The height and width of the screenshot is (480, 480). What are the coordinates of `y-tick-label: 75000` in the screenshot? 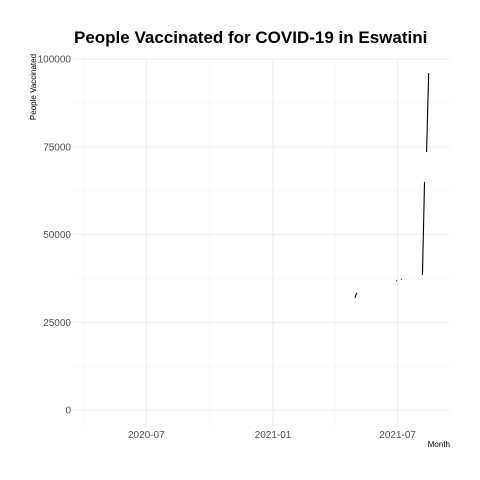 It's located at (57, 147).